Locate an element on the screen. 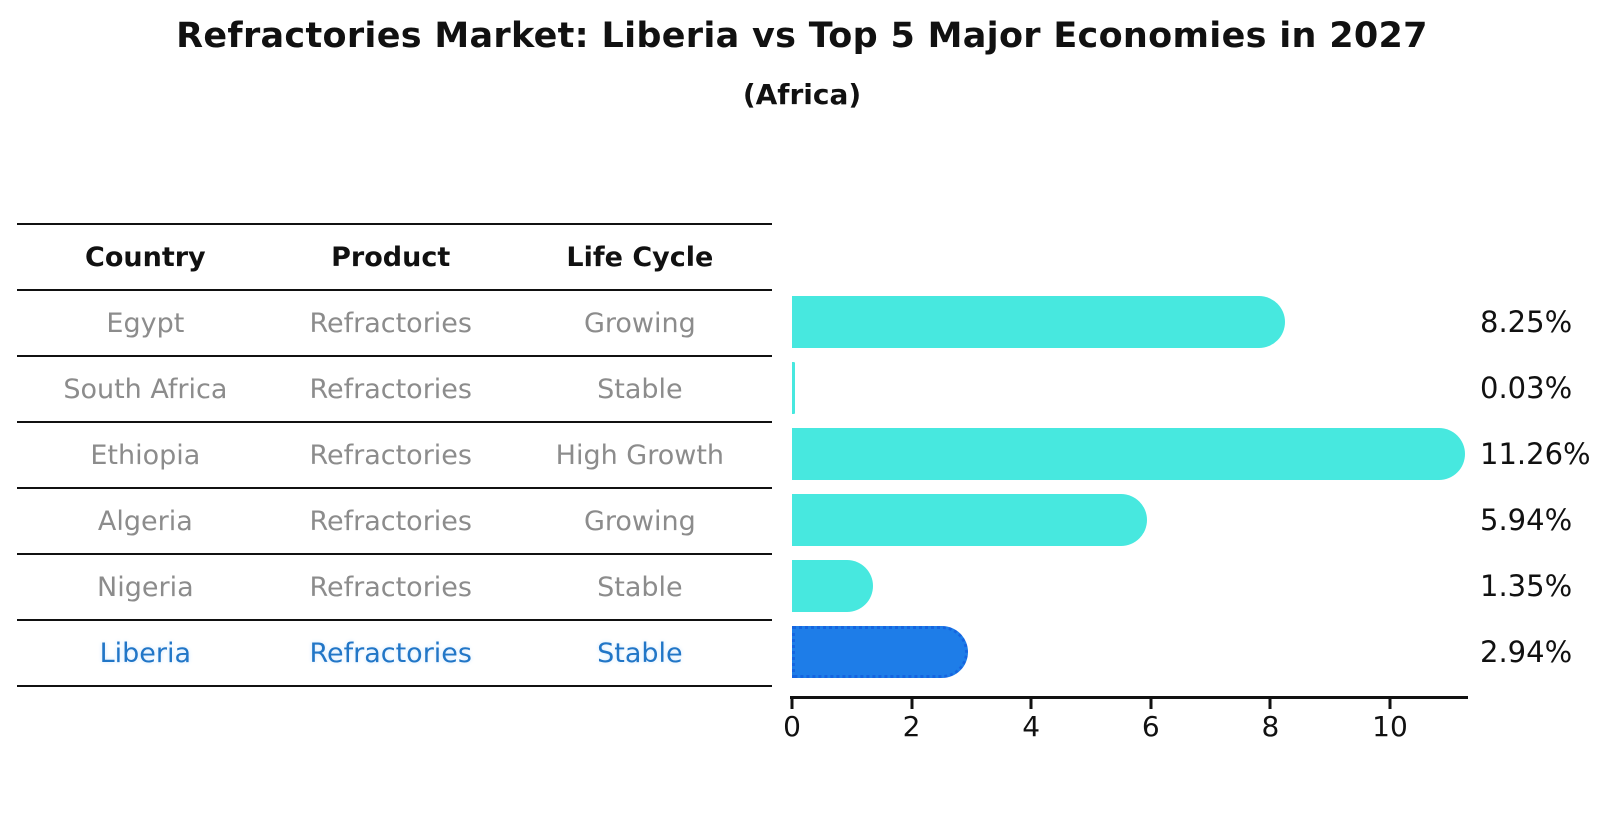 Image resolution: width=1604 pixels, height=823 pixels. bar-south-africa is located at coordinates (793, 388).